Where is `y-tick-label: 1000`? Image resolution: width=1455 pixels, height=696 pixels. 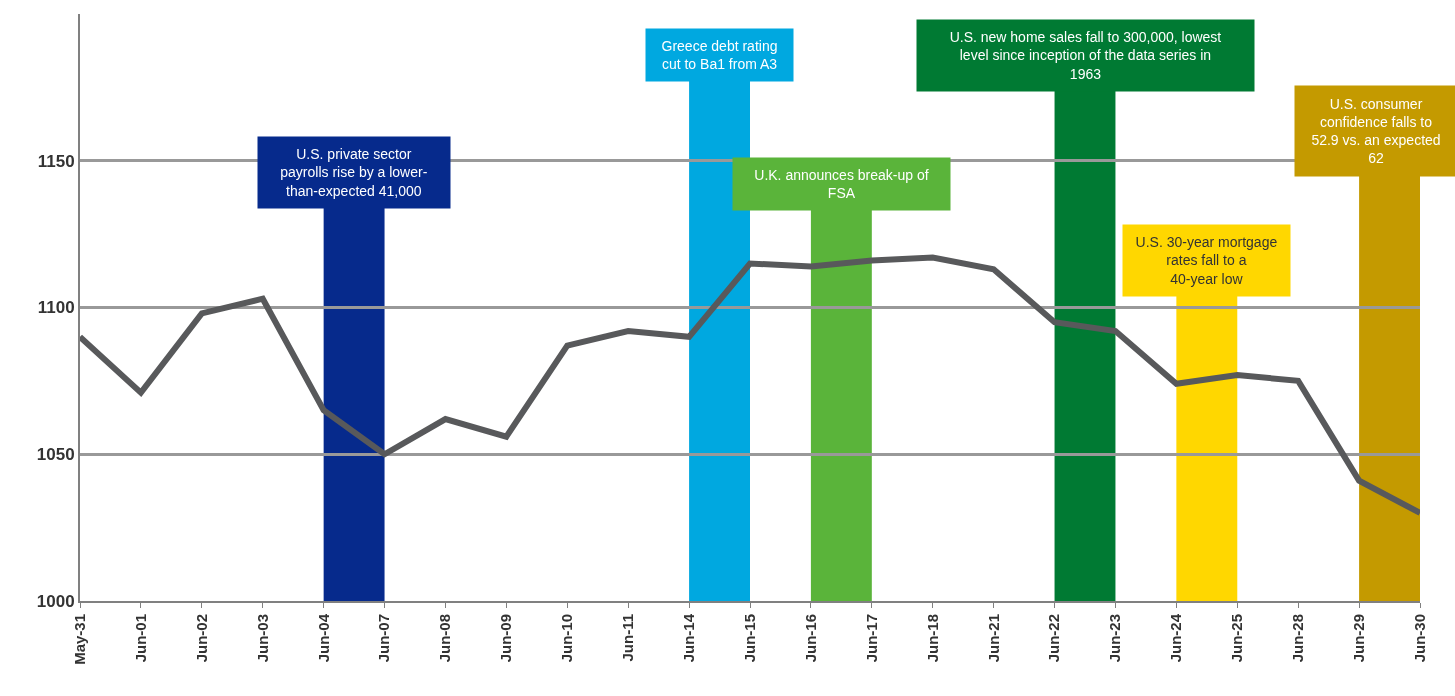
y-tick-label: 1000 is located at coordinates (55, 601).